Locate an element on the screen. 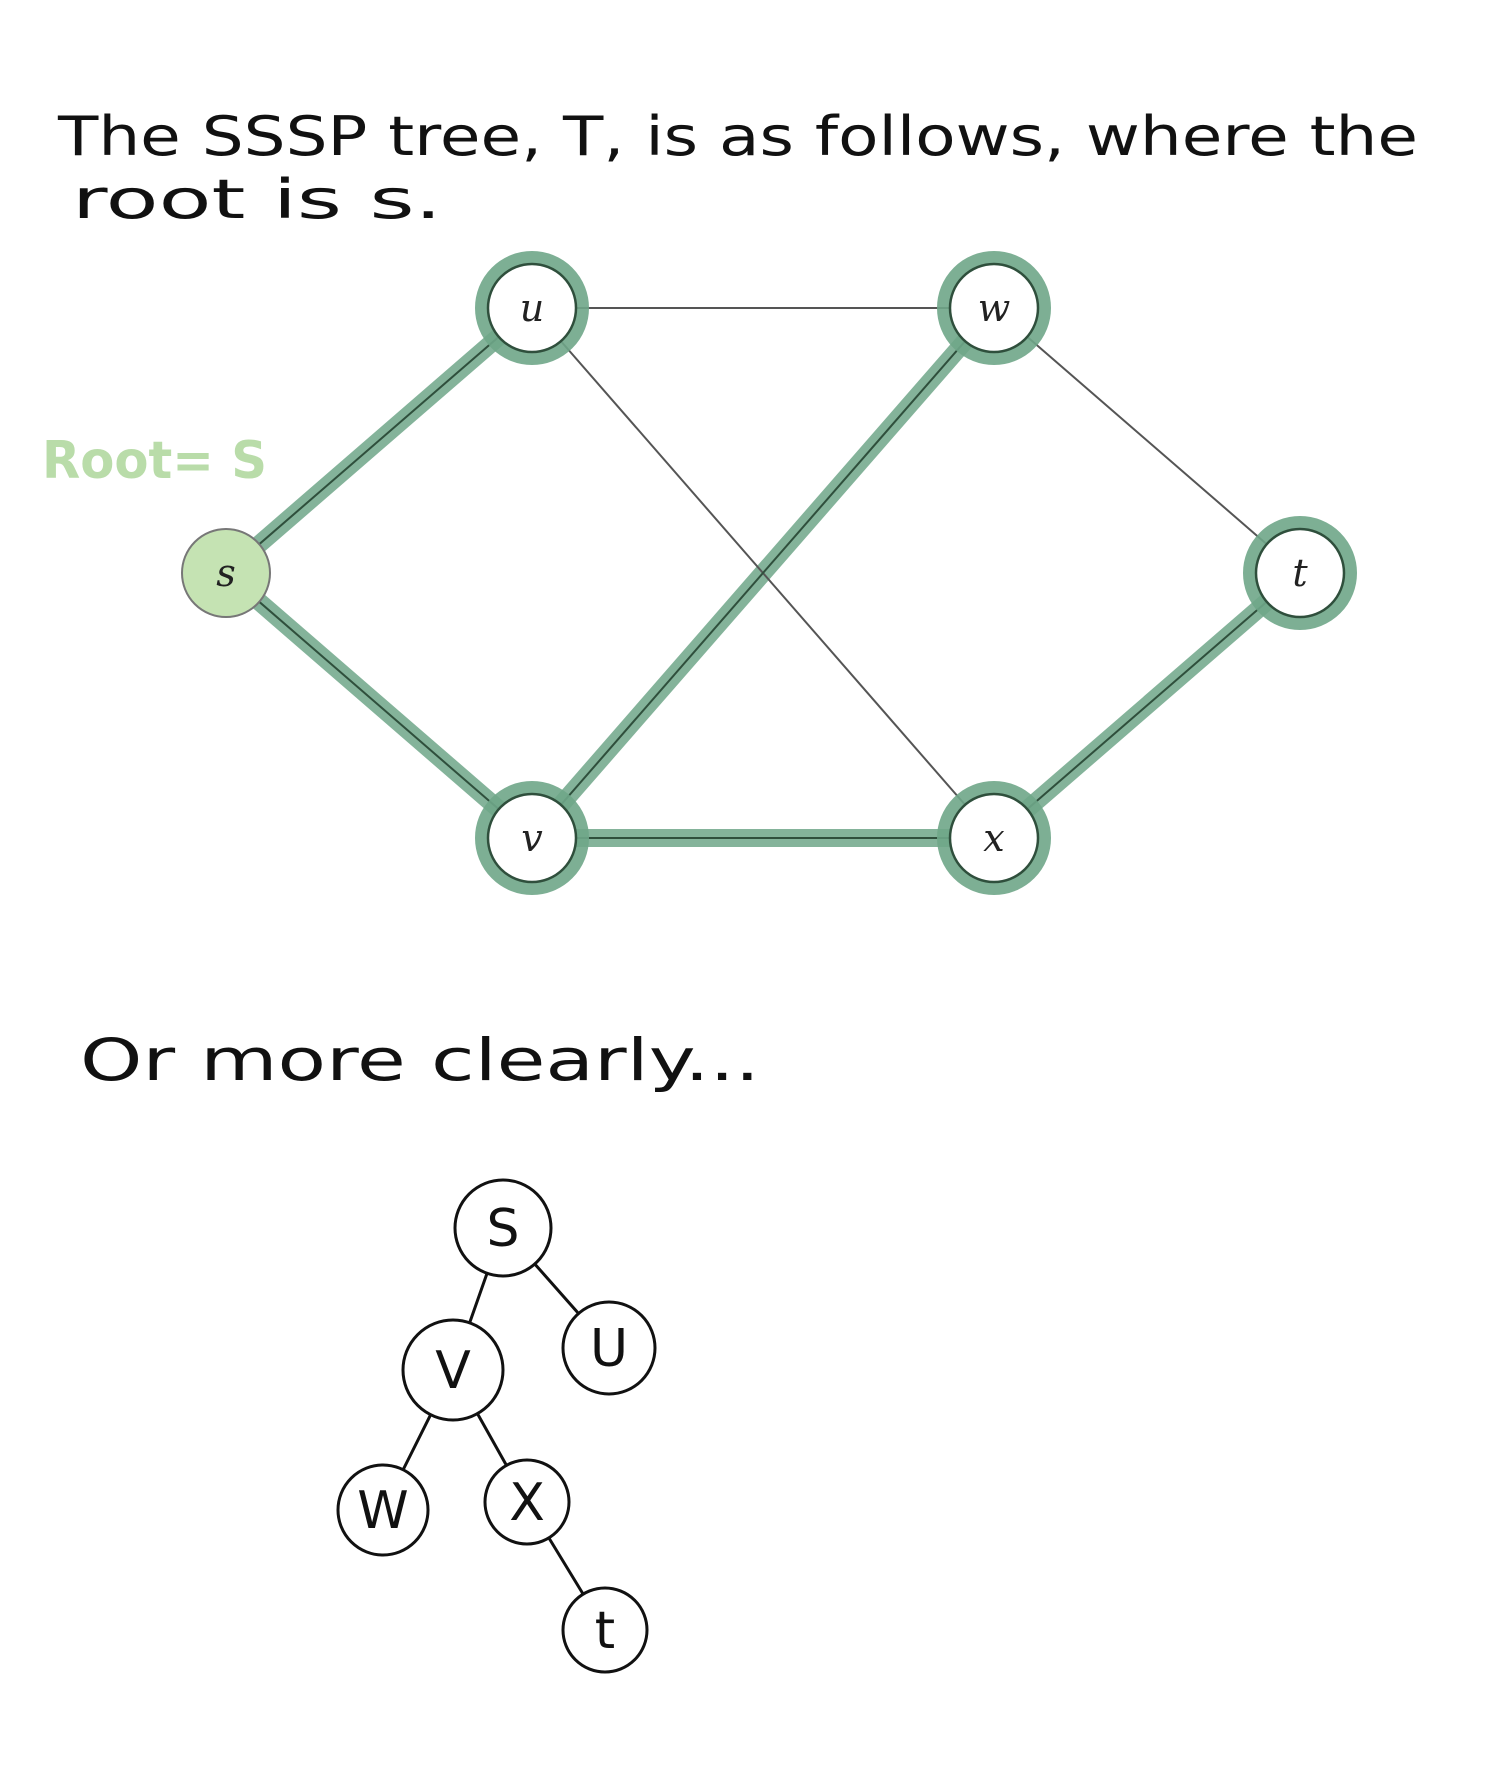  tree-node-w-label: W is located at coordinates (382, 1511).